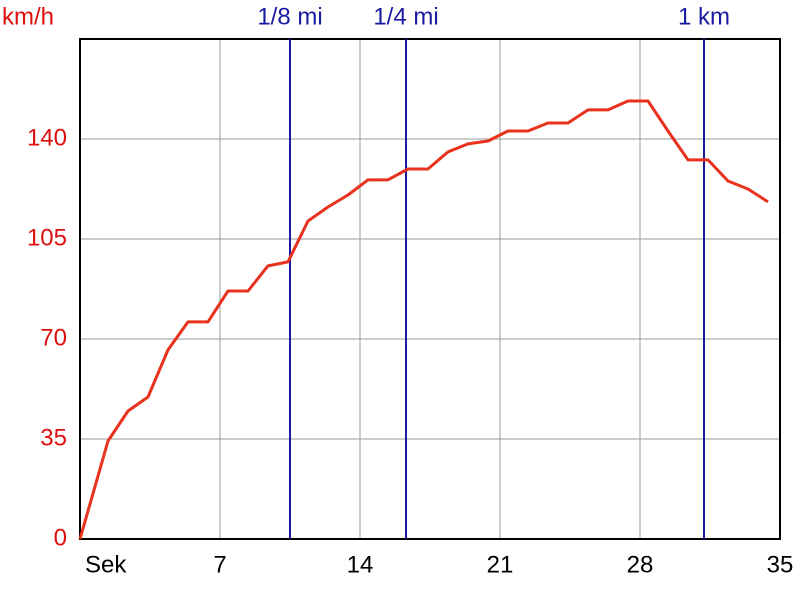  Describe the element at coordinates (219, 564) in the screenshot. I see `x-tick-label: 7` at that location.